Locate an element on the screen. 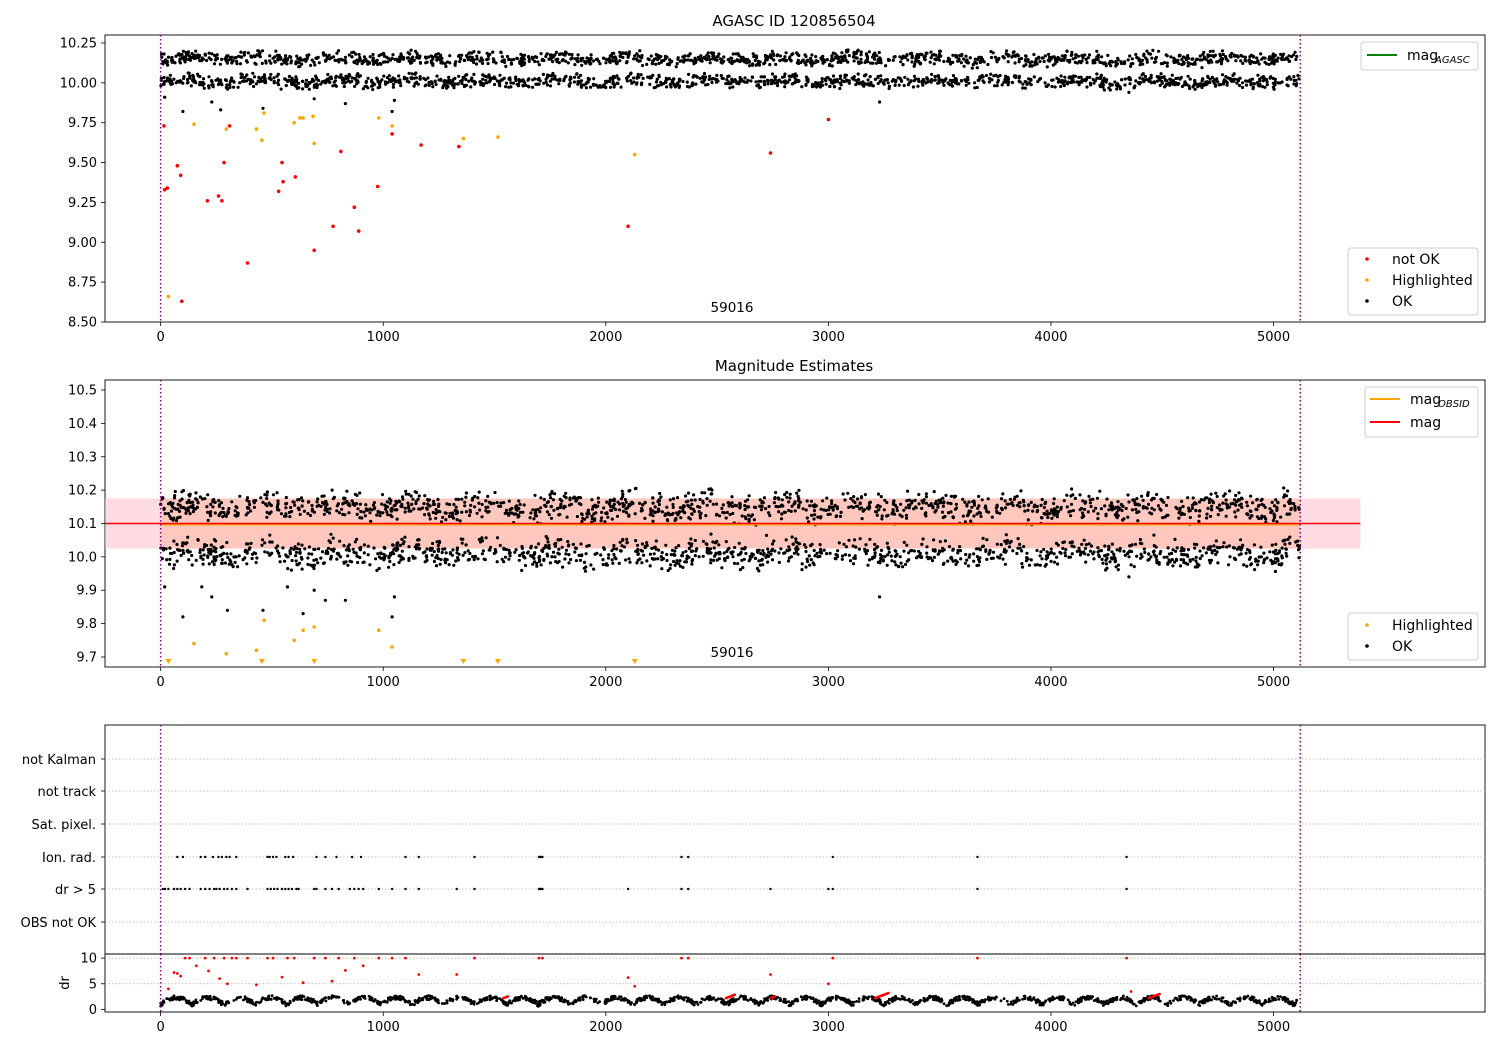  x-tick-label: 1000 is located at coordinates (383, 337).